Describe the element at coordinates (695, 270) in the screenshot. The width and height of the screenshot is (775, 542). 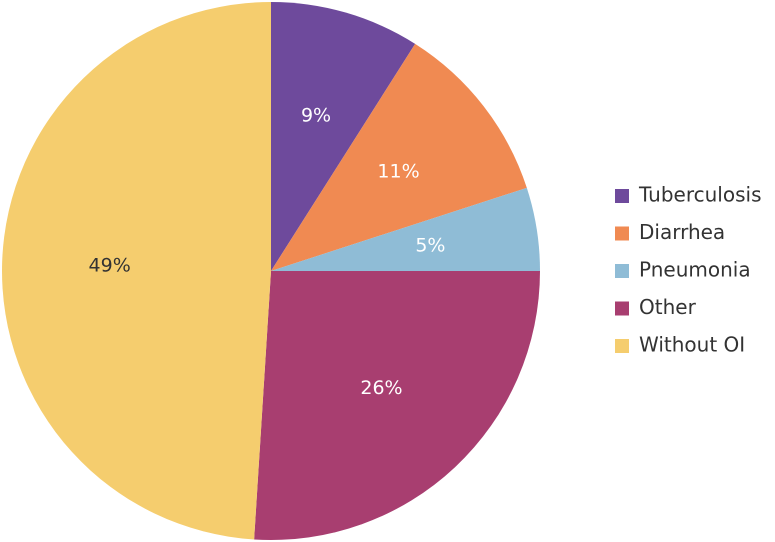
I see `legend-label: Pneumonia` at that location.